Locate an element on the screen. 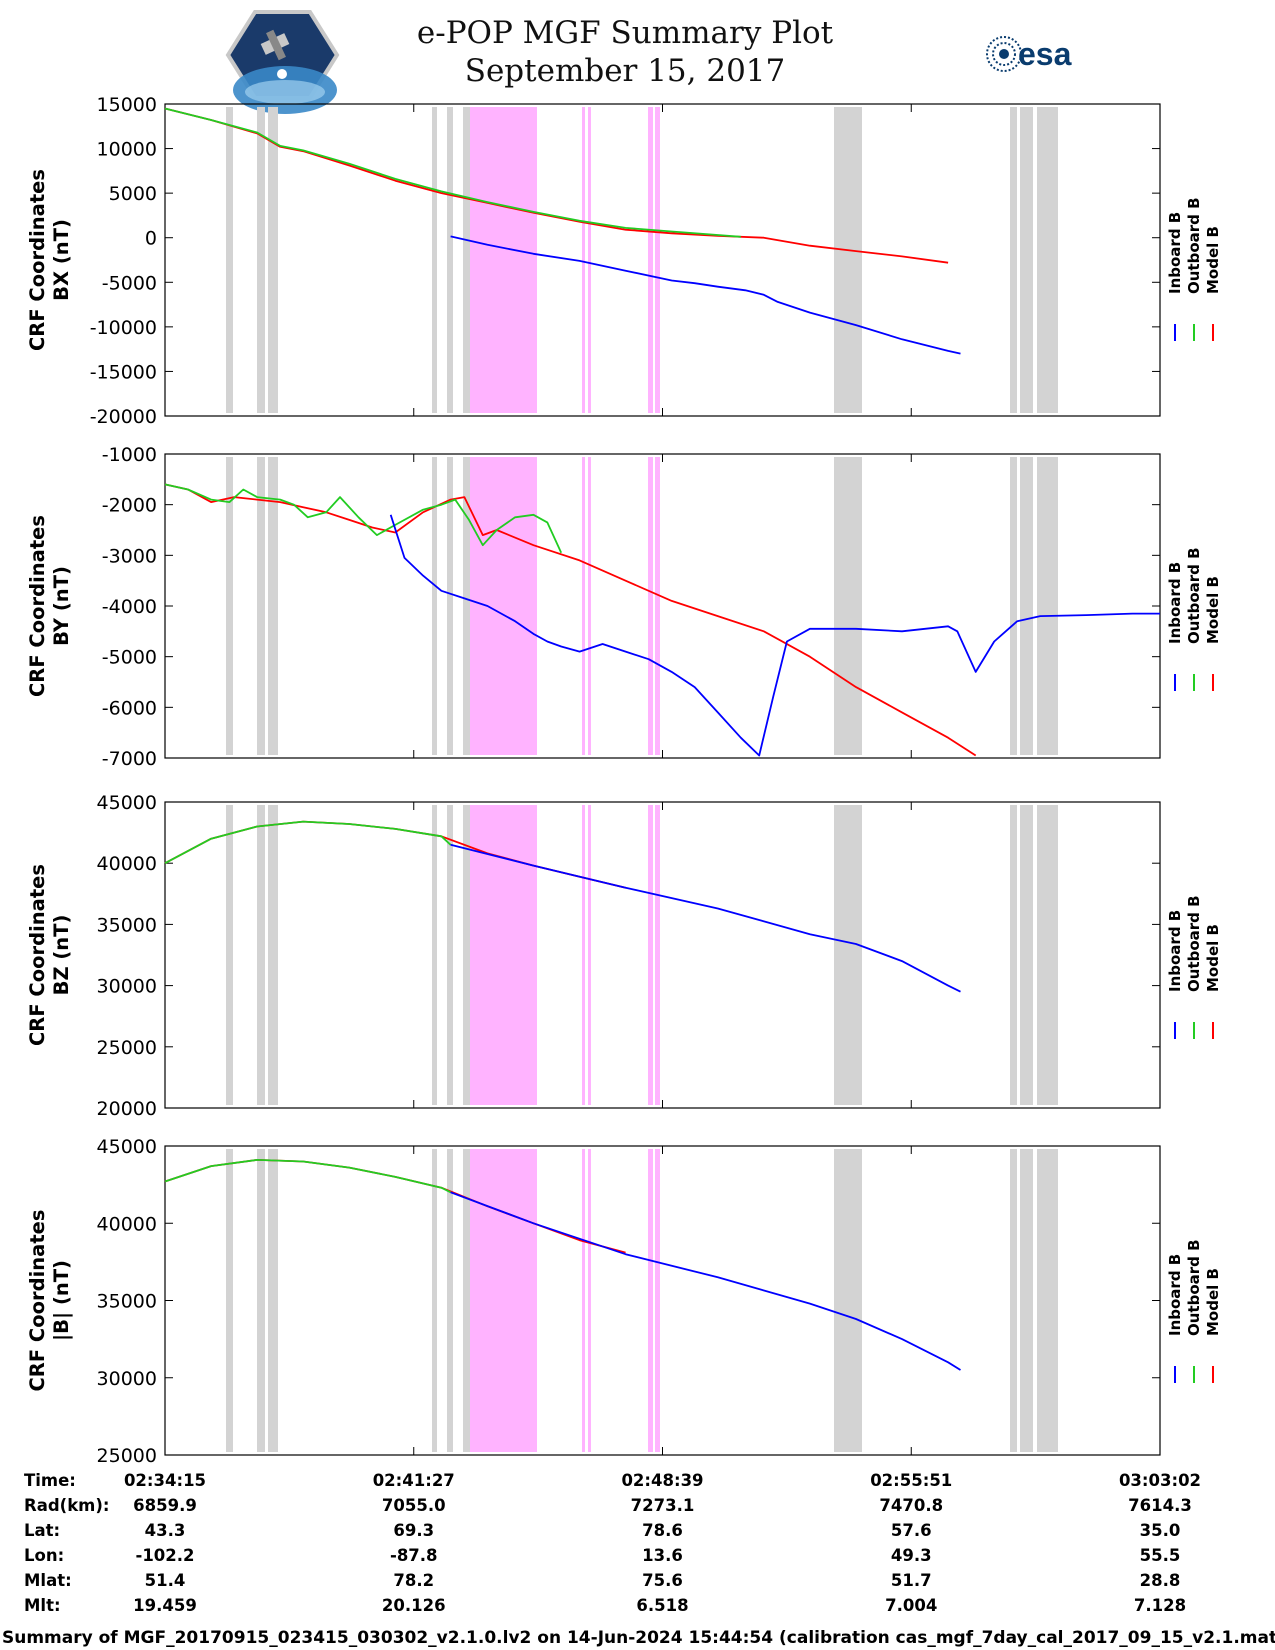 Image resolution: width=1275 pixels, height=1650 pixels. y-tick-label: -2000 is located at coordinates (129, 506).